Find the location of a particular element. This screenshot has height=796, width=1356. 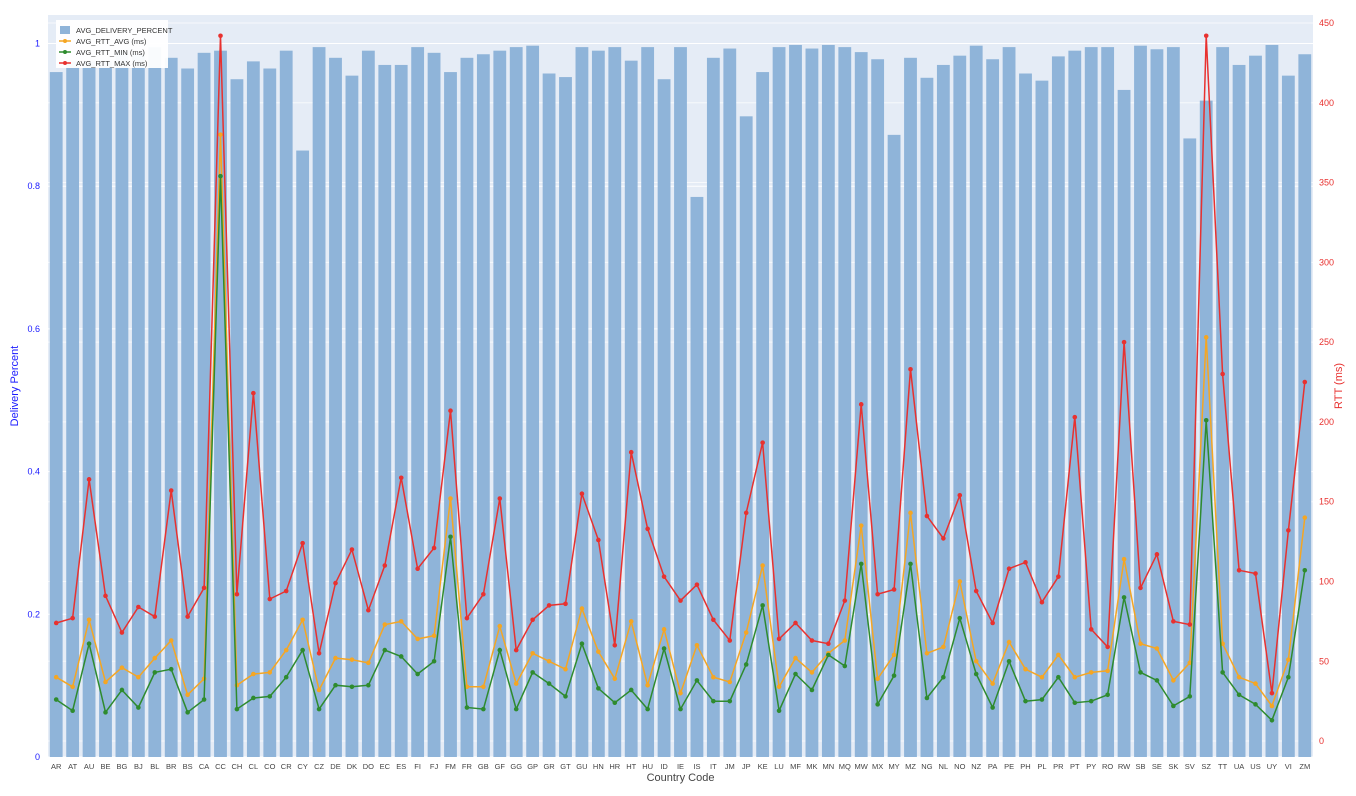

point-1-VI is located at coordinates (1288, 677).